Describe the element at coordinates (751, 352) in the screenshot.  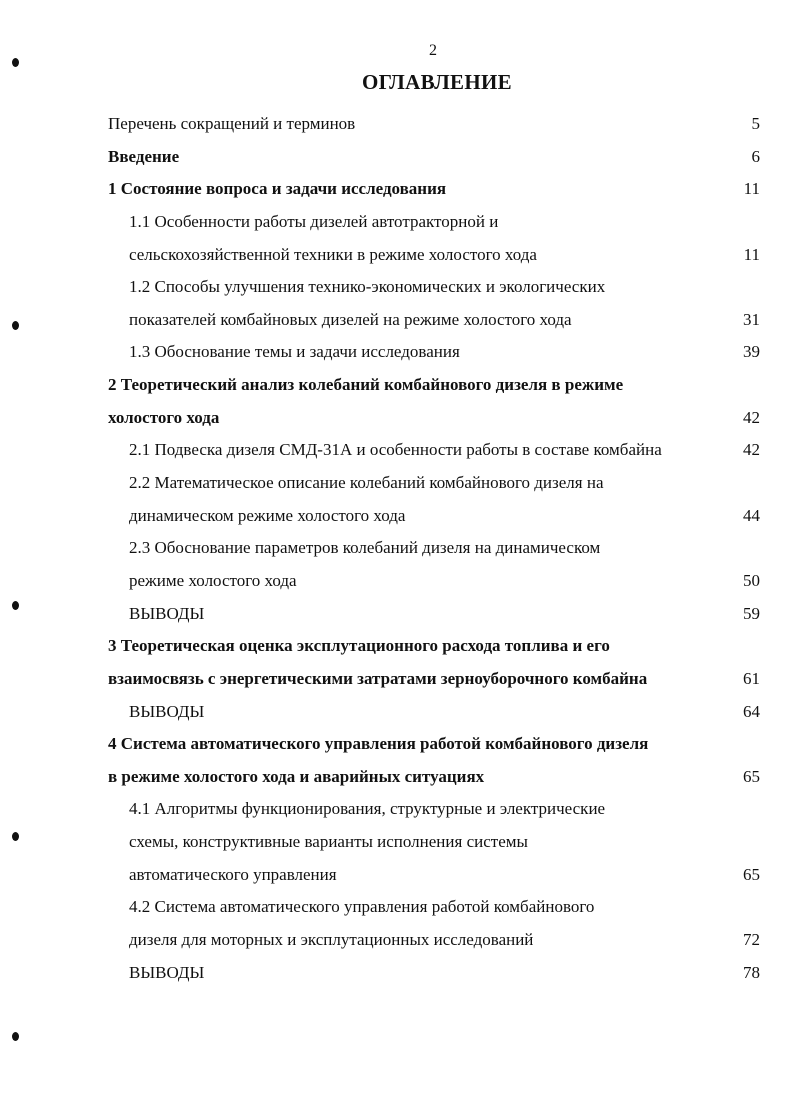
I see `toc-page-number: 39` at that location.